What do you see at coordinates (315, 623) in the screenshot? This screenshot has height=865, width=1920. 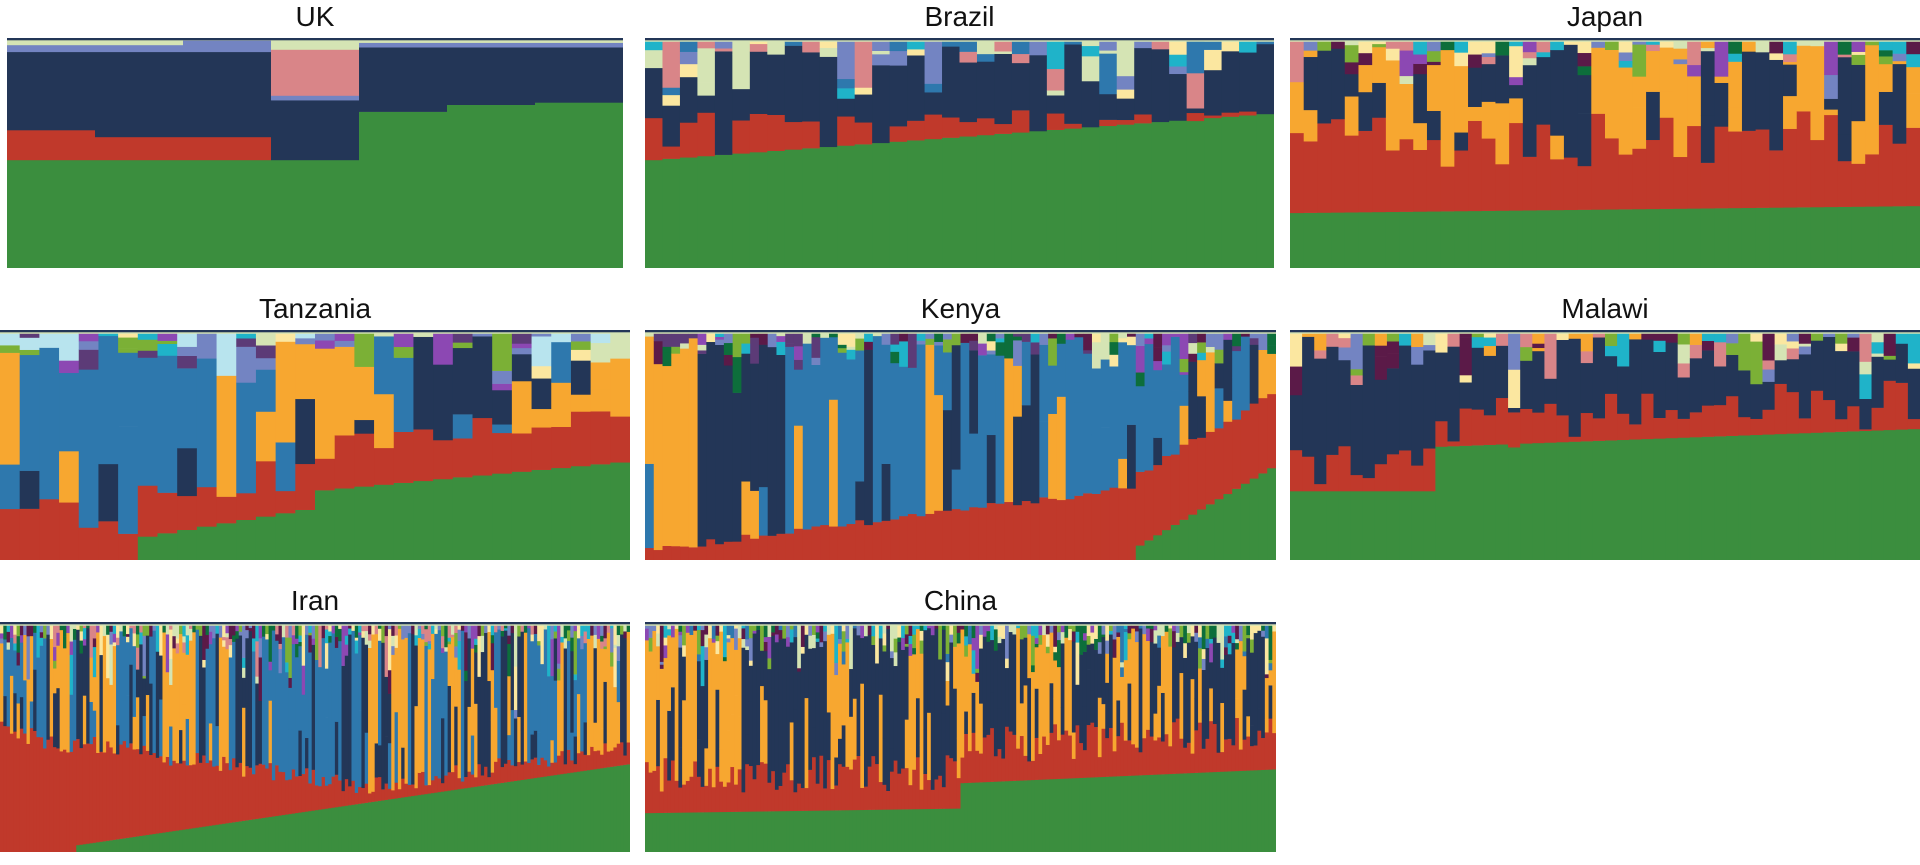 I see `top-border` at bounding box center [315, 623].